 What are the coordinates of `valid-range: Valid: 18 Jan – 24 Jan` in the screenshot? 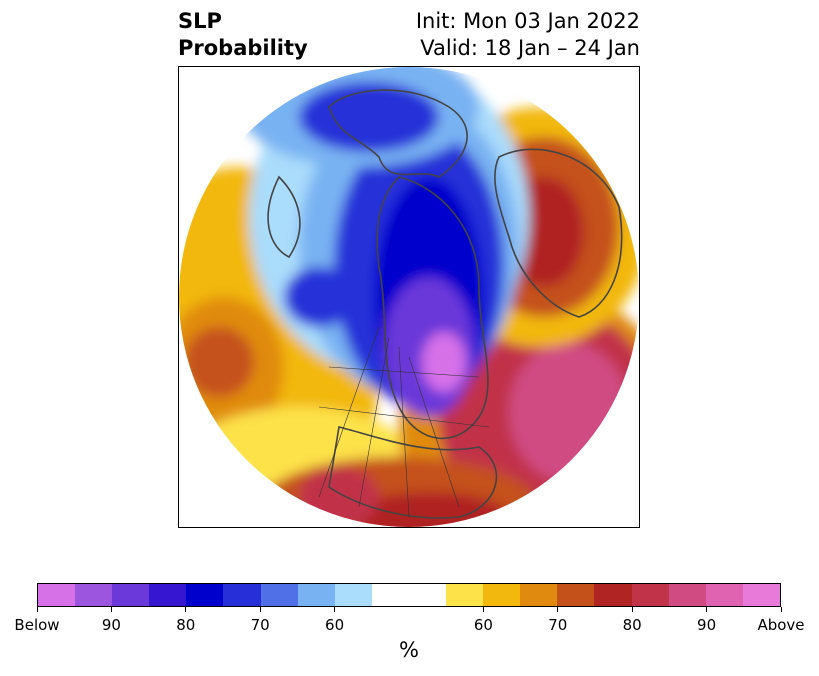 It's located at (530, 48).